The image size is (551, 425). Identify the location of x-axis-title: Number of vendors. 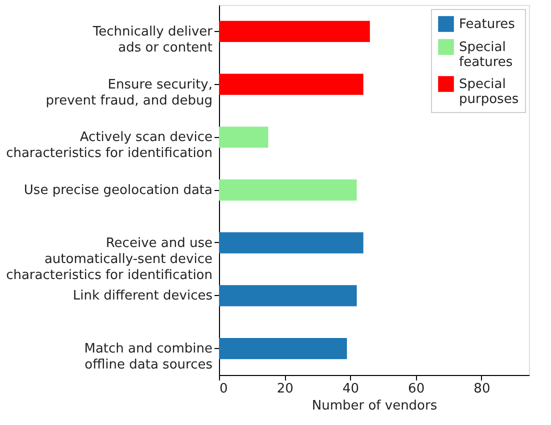
(375, 406).